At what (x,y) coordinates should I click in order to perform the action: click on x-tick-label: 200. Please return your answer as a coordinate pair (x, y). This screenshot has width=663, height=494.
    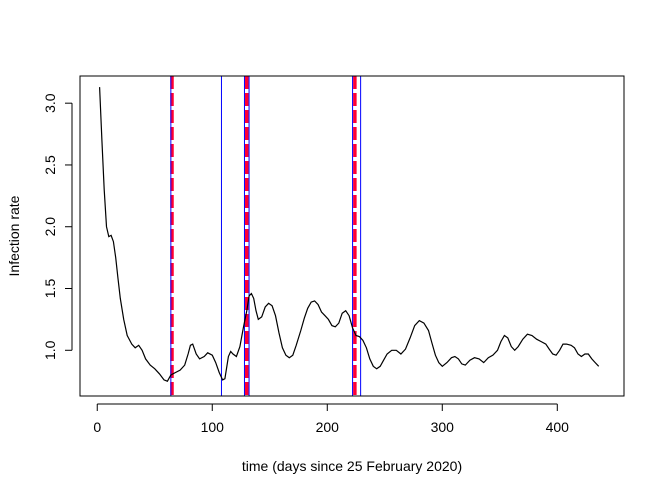
    Looking at the image, I should click on (328, 427).